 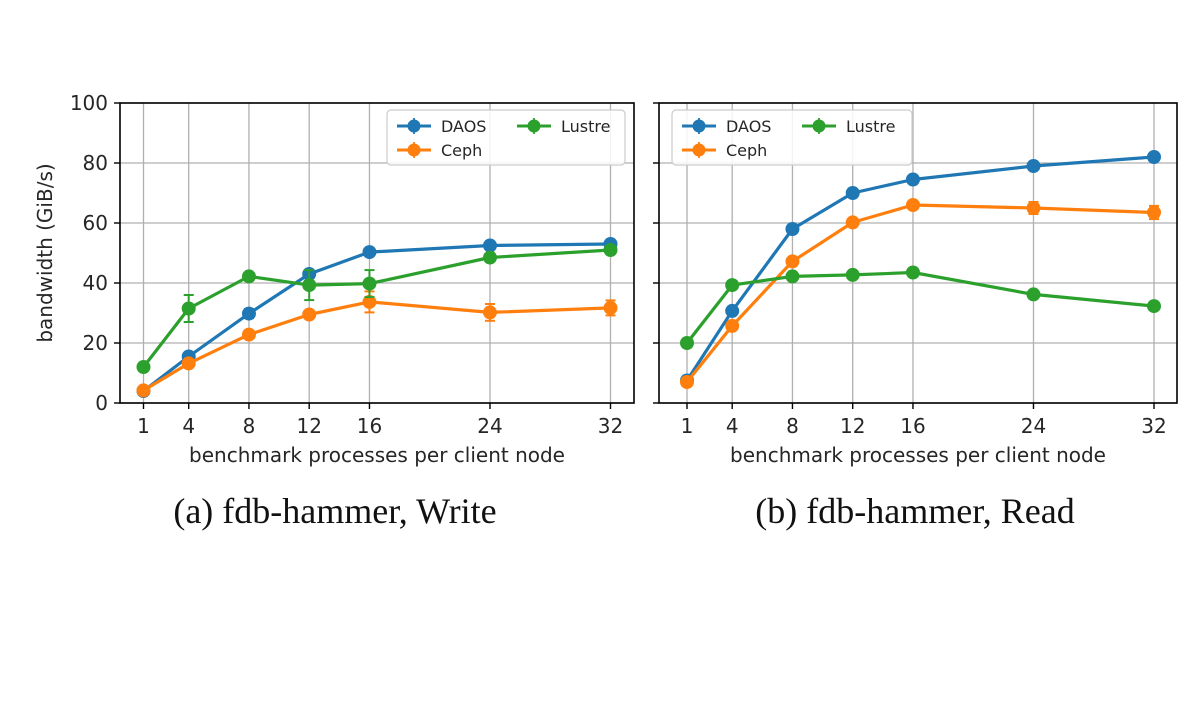 I want to click on y-tick-label: 0, so click(x=101, y=403).